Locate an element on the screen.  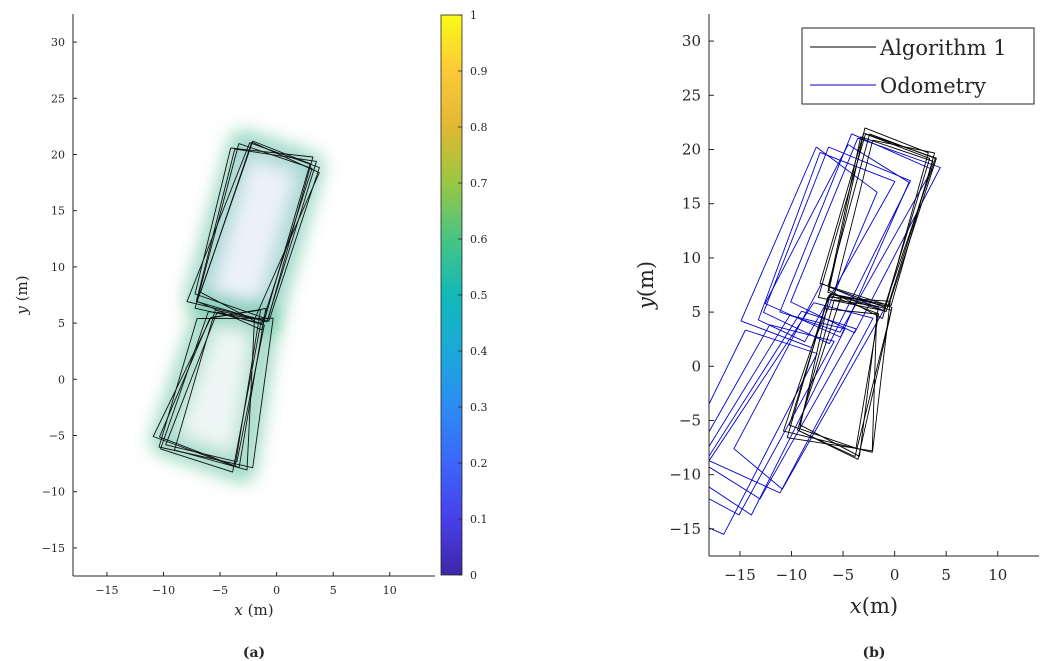
colorbar-tick-label: 0.6 is located at coordinates (479, 239).